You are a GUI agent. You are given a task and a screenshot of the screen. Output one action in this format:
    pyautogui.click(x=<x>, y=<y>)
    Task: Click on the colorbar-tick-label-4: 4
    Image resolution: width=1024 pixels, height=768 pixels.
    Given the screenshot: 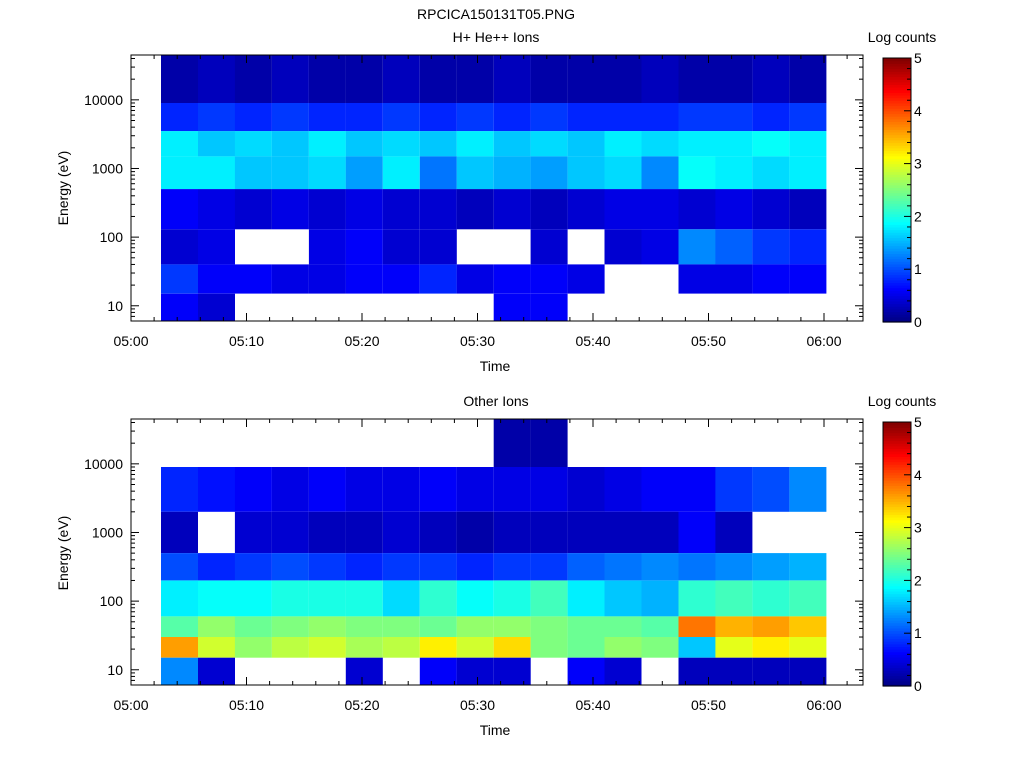 What is the action you would take?
    pyautogui.click(x=918, y=475)
    